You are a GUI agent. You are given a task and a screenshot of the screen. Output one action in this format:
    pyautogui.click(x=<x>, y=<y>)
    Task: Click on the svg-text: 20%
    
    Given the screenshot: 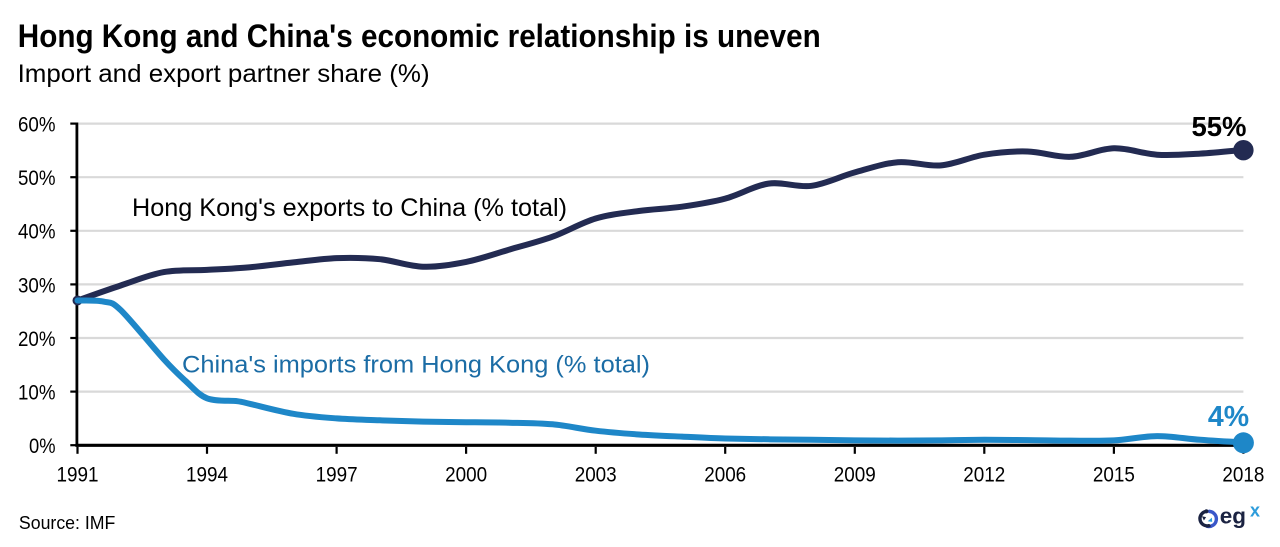 What is the action you would take?
    pyautogui.click(x=37, y=338)
    